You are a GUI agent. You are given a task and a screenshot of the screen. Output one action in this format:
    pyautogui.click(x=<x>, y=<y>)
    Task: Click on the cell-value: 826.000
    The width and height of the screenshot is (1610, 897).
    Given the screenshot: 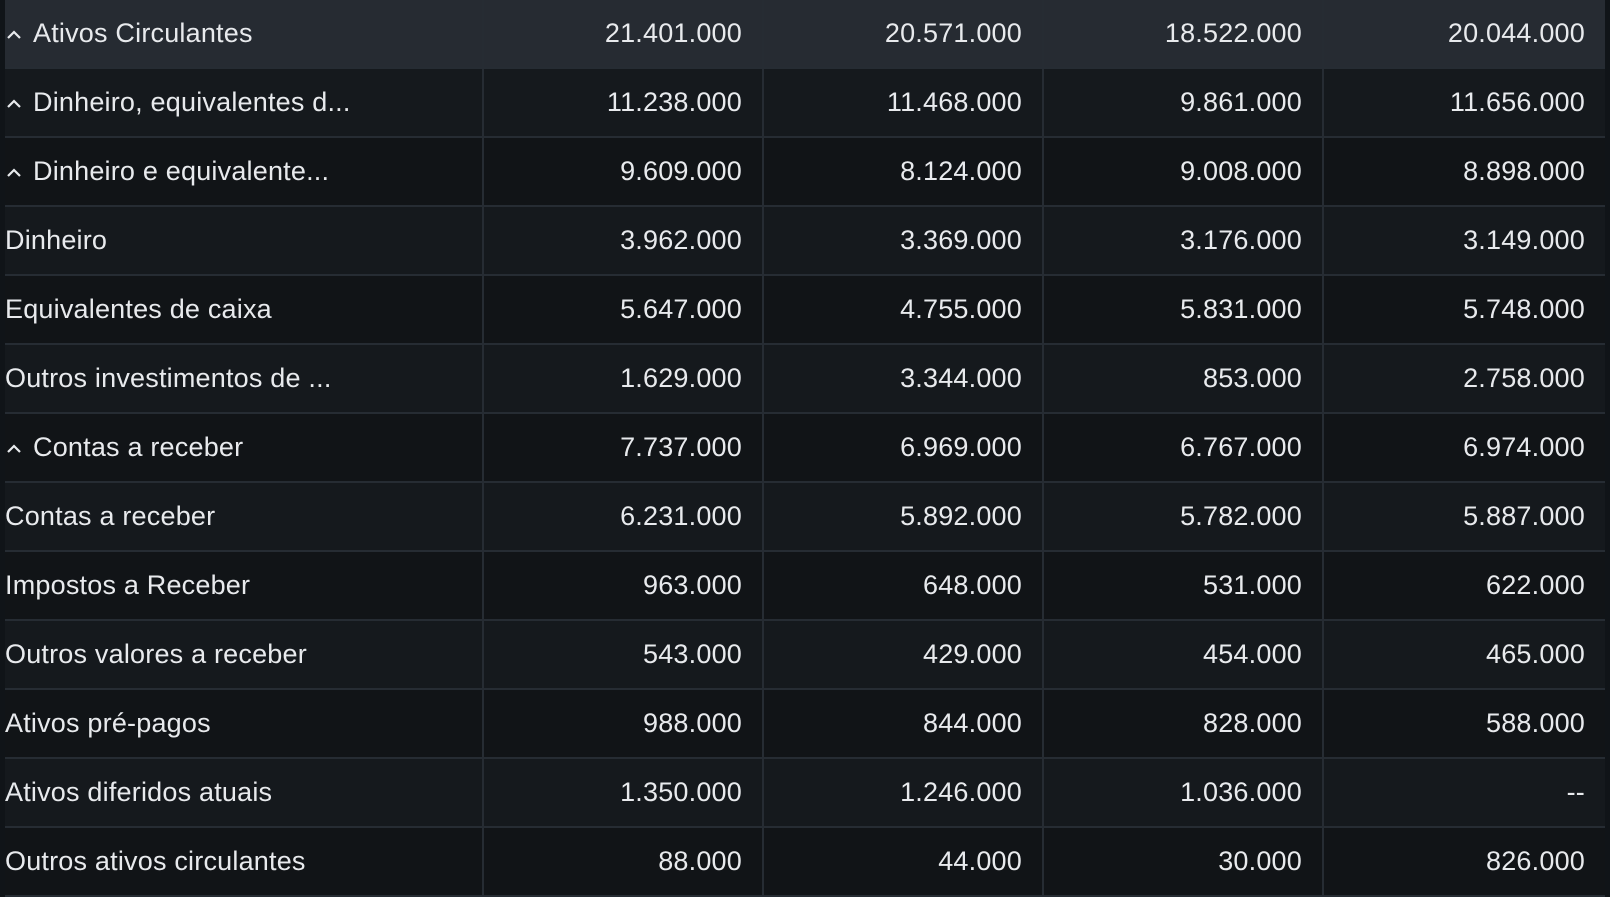 What is the action you would take?
    pyautogui.click(x=1463, y=862)
    